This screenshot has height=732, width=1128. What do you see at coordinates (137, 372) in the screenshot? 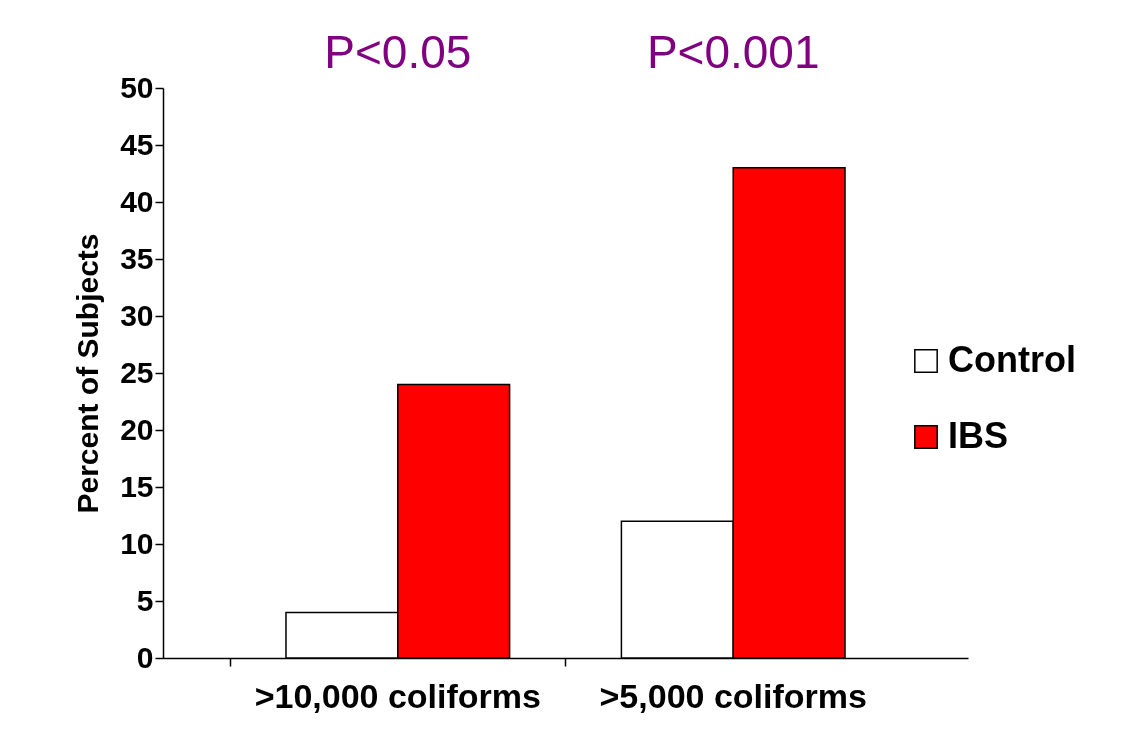
I see `y-tick-label: 25` at bounding box center [137, 372].